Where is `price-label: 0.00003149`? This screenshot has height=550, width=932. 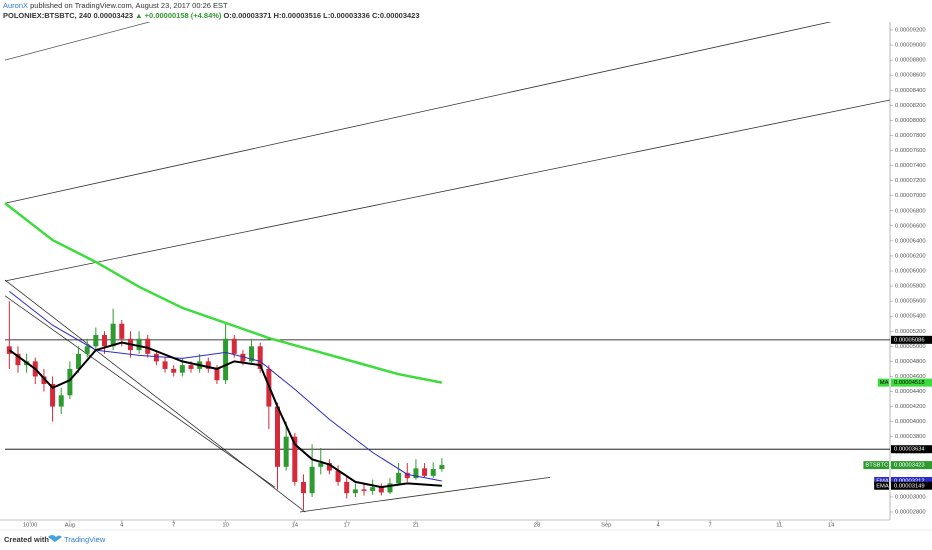 price-label: 0.00003149 is located at coordinates (909, 486).